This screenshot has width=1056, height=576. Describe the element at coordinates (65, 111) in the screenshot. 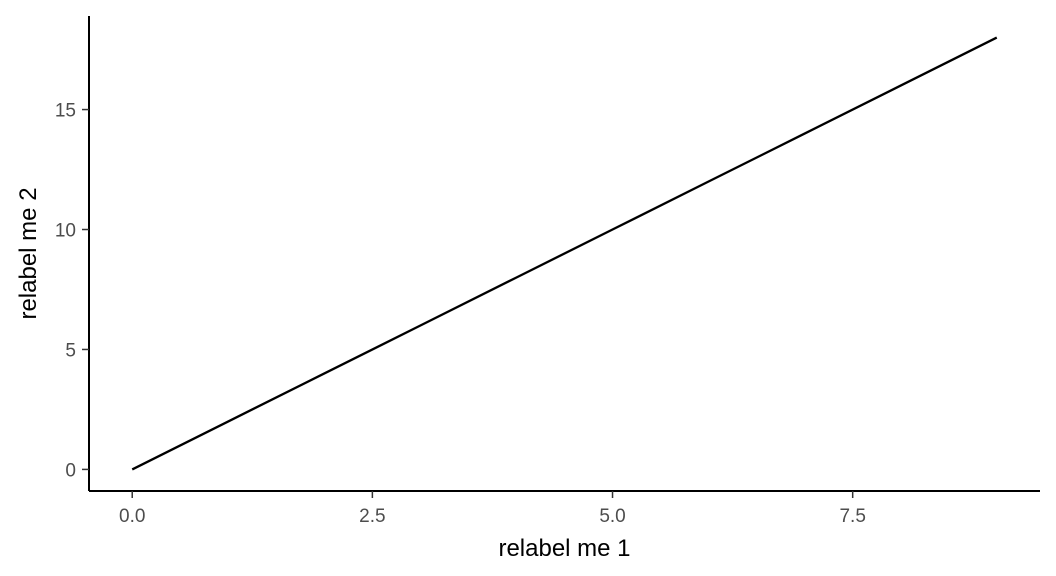

I see `y-tick-label: 15` at that location.